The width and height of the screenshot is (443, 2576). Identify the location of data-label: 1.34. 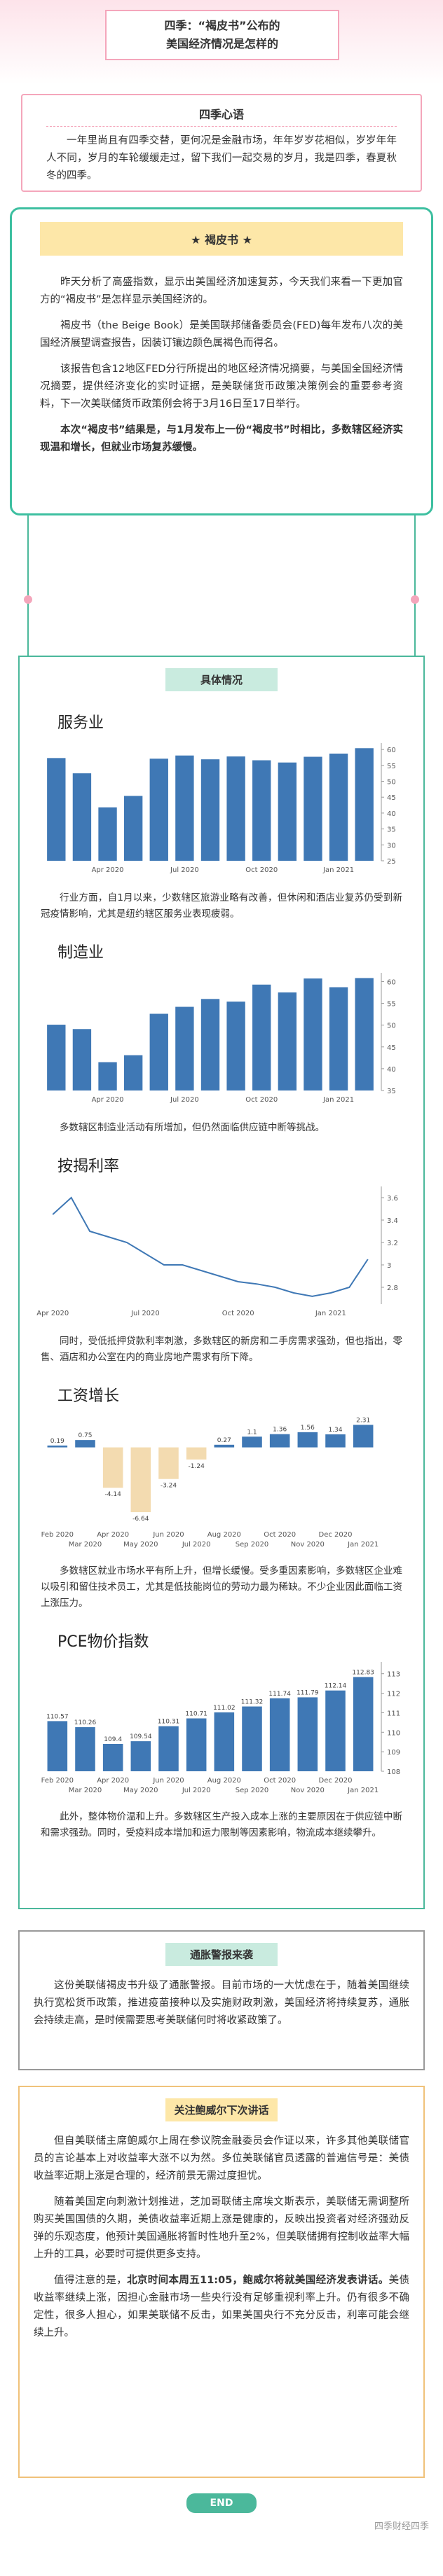
(335, 1430).